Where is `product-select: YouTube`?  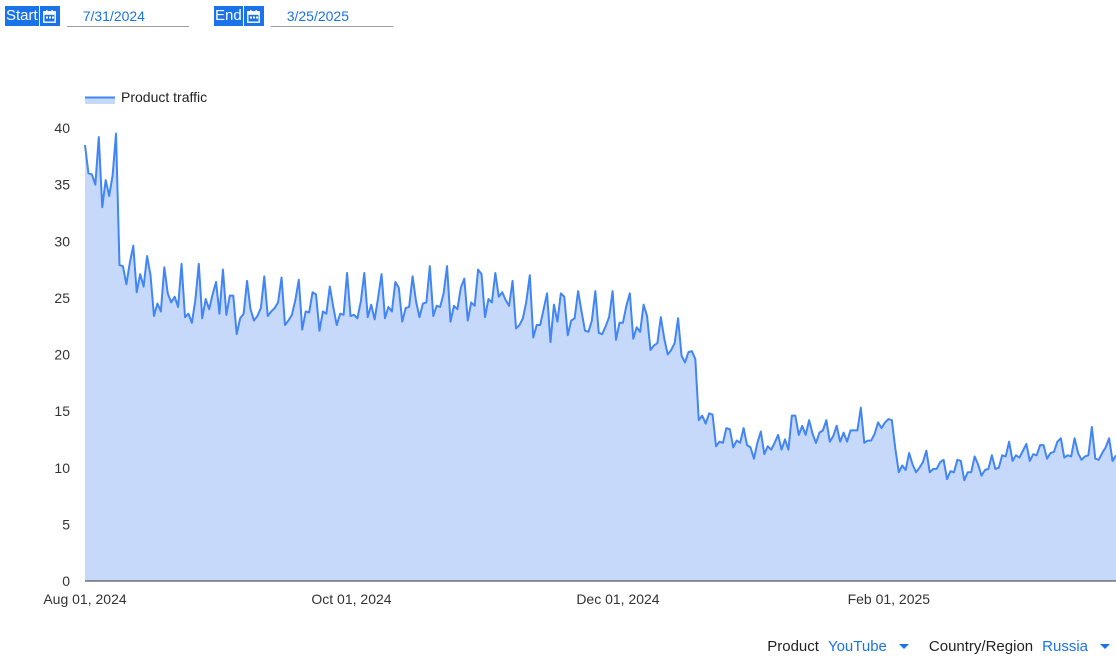
product-select: YouTube is located at coordinates (857, 646).